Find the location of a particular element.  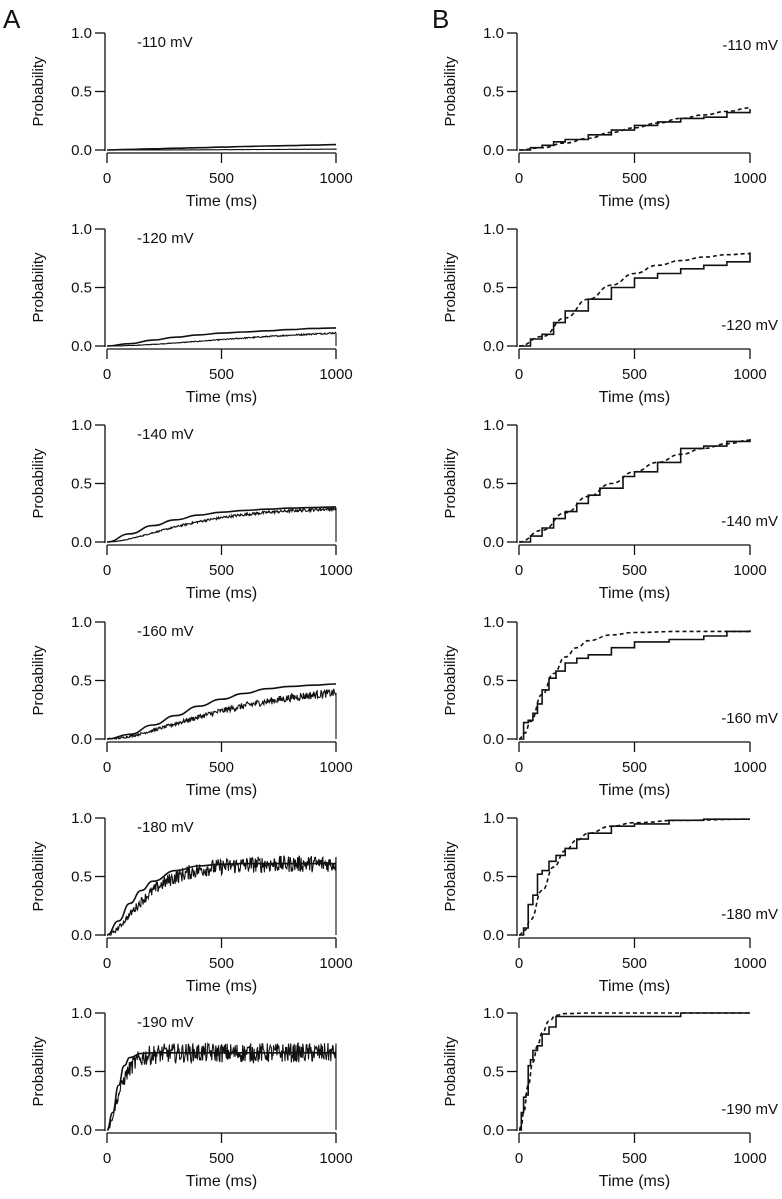

voltage-label: -190 mV is located at coordinates (165, 1022).